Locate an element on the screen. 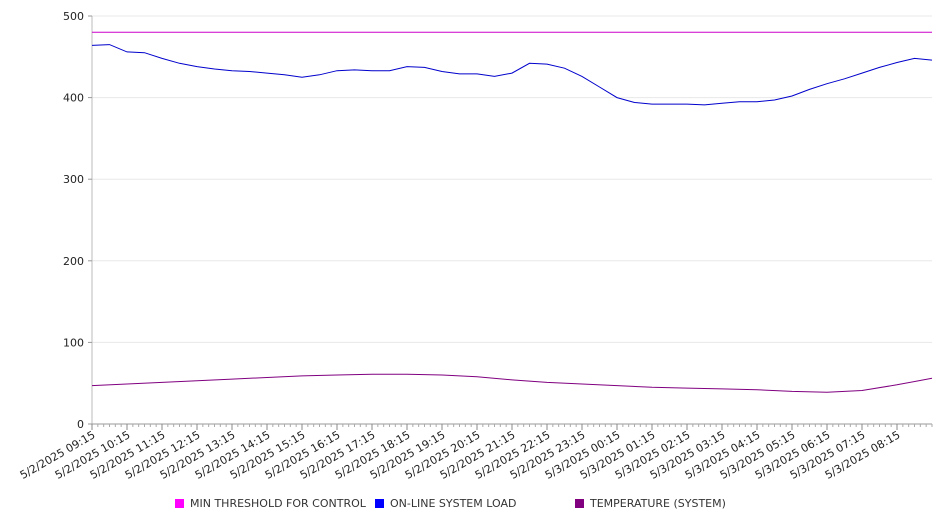 Image resolution: width=946 pixels, height=526 pixels. legend-swatch-min-threshold is located at coordinates (179, 503).